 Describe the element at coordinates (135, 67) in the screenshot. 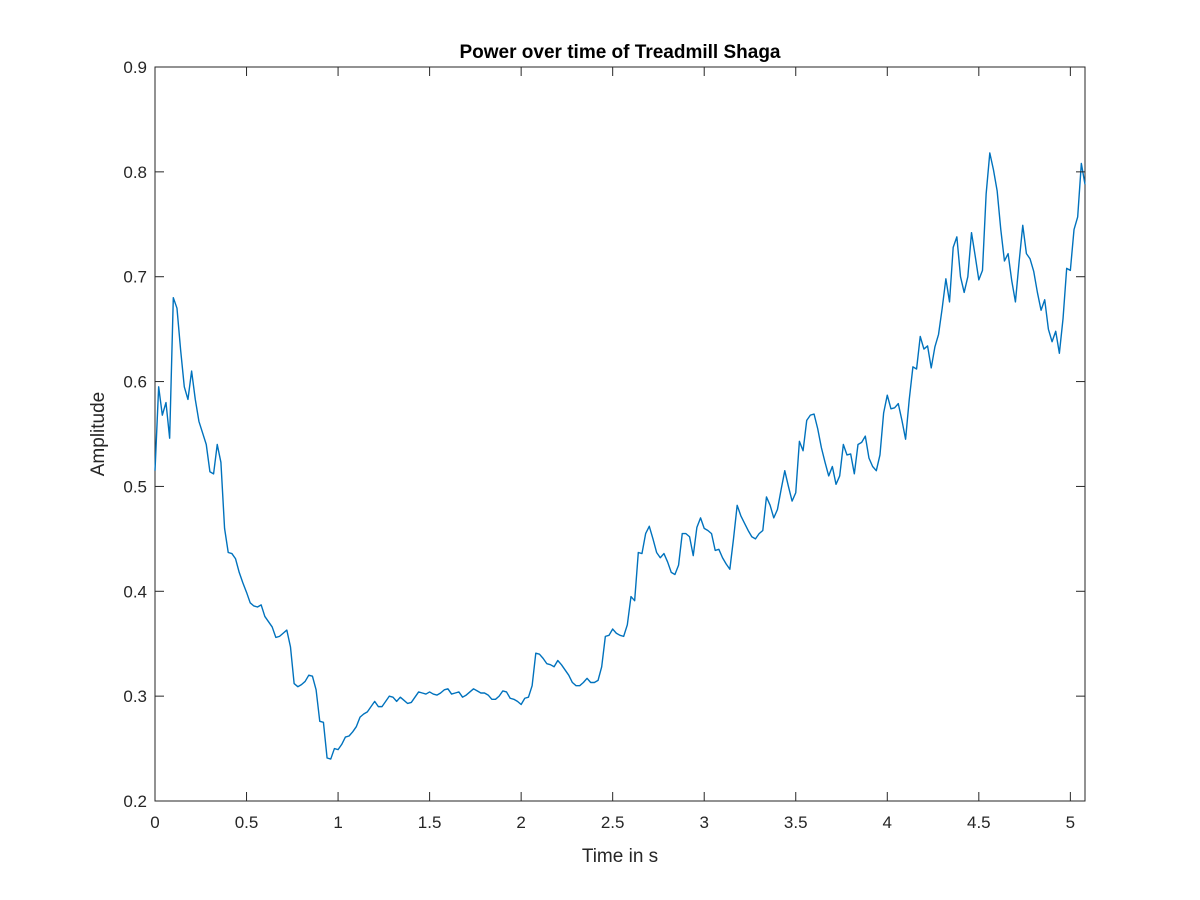

I see `y-tick-label: 0.9` at that location.